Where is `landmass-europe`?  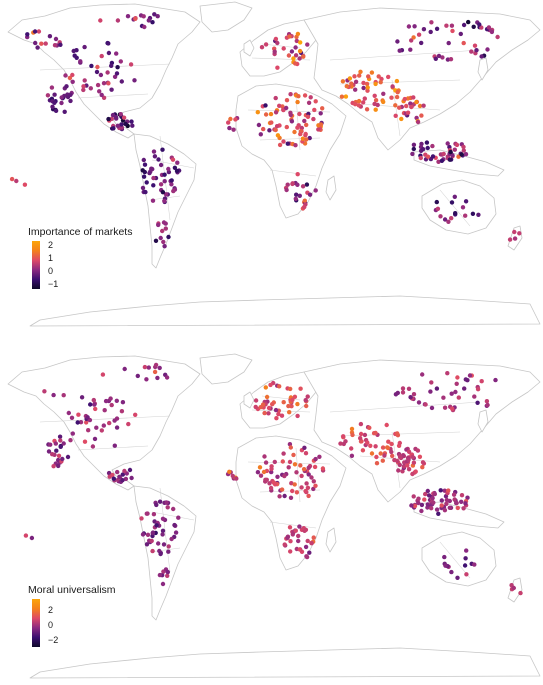
landmass-europe is located at coordinates (281, 48).